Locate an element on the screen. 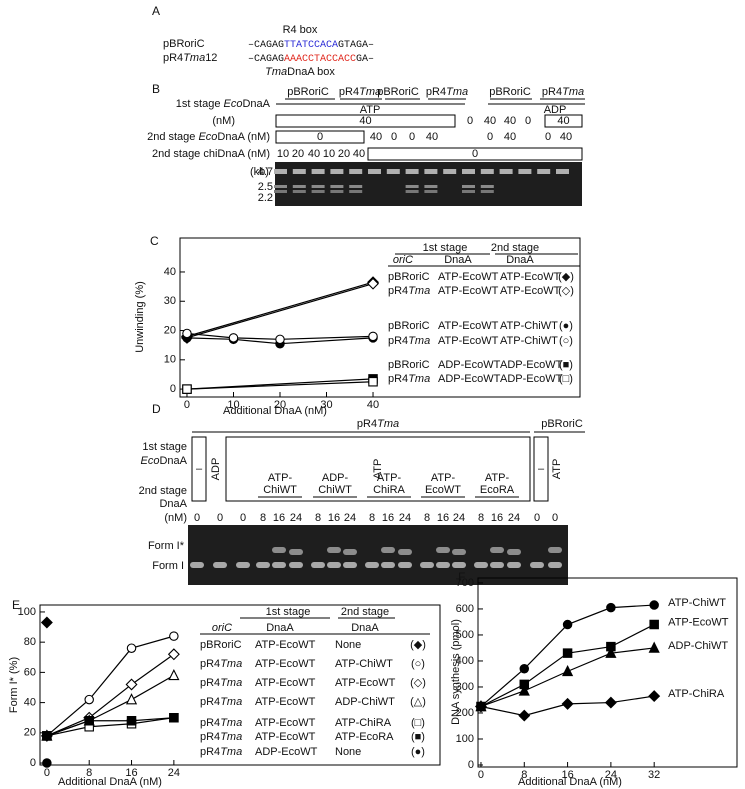 This screenshot has height=789, width=745. x-tick-label: 16 is located at coordinates (131, 773).